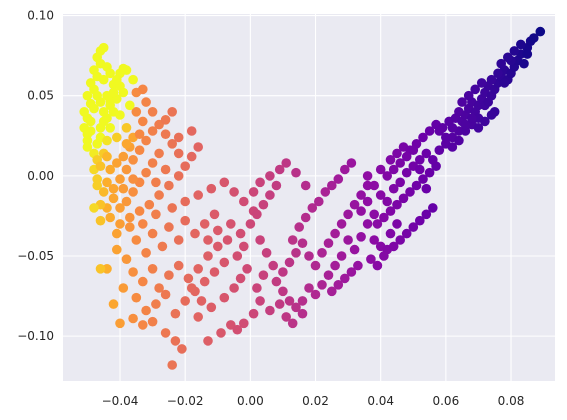 The image size is (567, 420). What do you see at coordinates (40, 96) in the screenshot?
I see `y-tick-label: 0.05` at bounding box center [40, 96].